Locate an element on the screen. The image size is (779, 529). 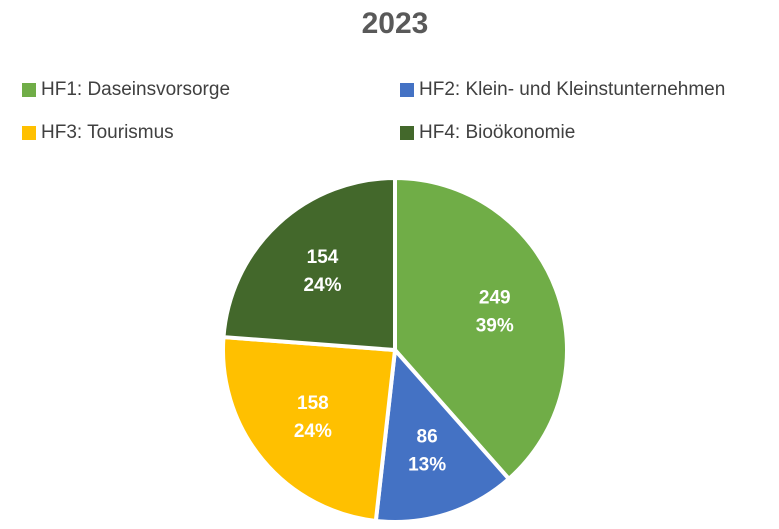
legend-label: HF2: Klein- und Kleinstunternehmen is located at coordinates (572, 89).